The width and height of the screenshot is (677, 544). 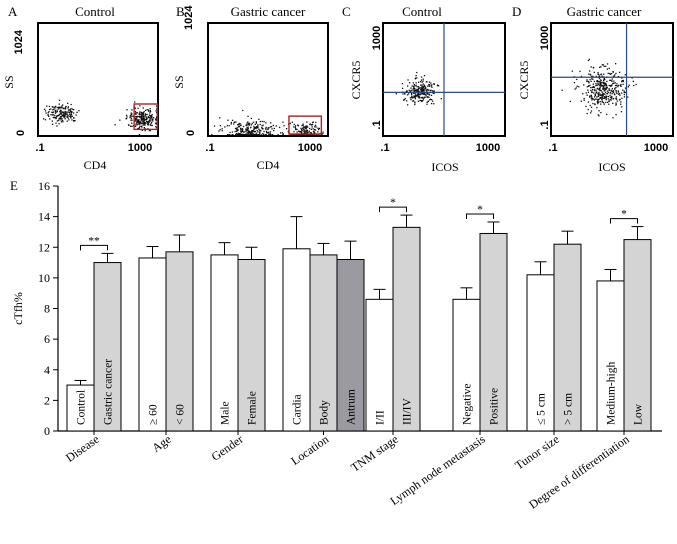 What do you see at coordinates (227, 448) in the screenshot?
I see `x-tick-label: Gender` at bounding box center [227, 448].